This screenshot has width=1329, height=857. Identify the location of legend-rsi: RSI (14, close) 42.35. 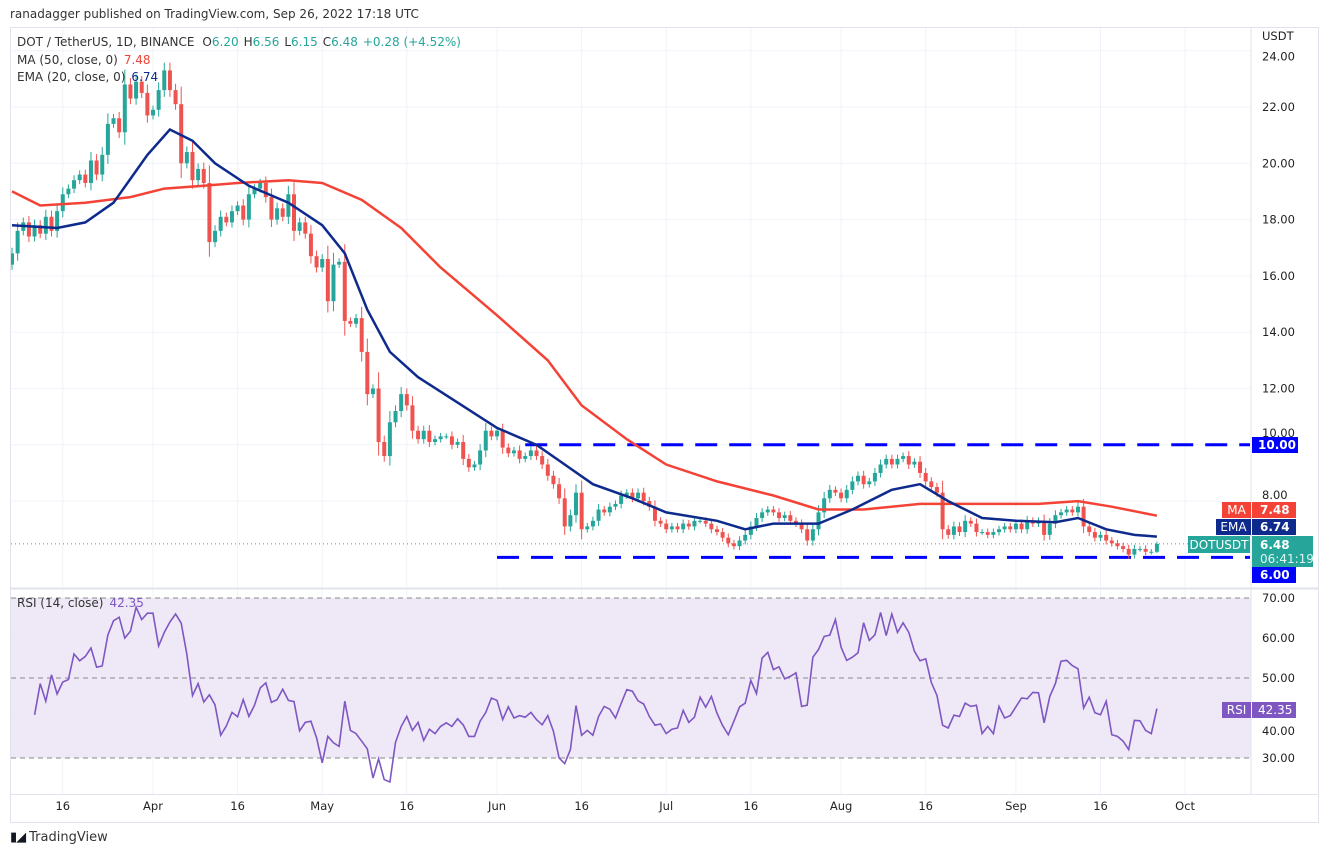
(80, 603).